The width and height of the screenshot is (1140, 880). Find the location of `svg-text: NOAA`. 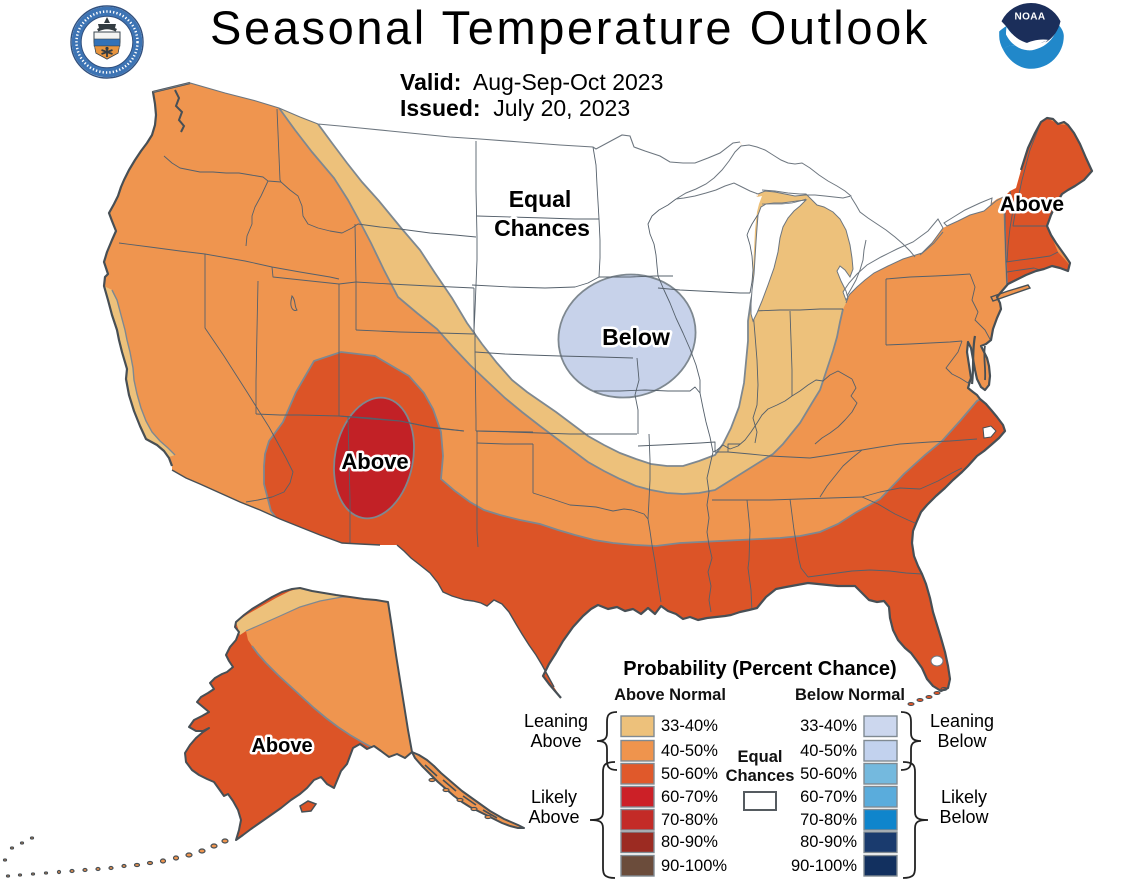

svg-text: NOAA is located at coordinates (1029, 17).